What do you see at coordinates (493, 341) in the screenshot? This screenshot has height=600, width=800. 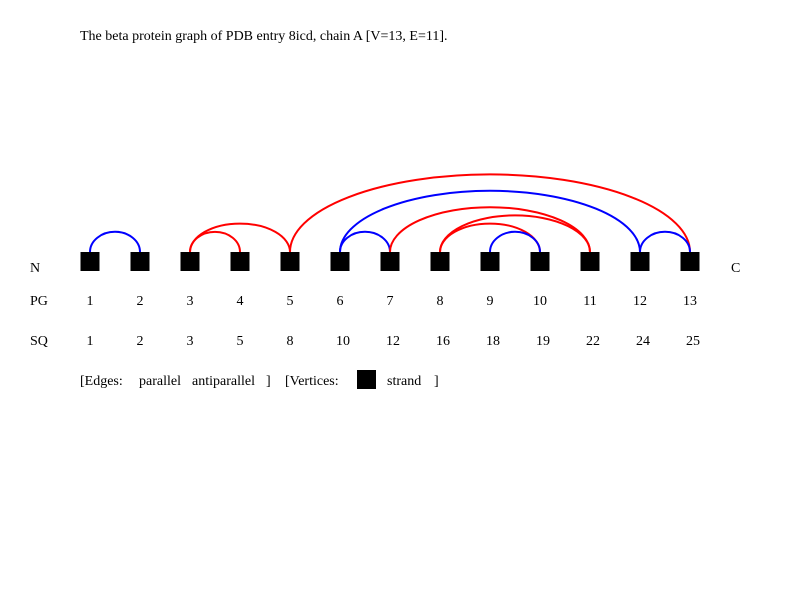 I see `sq-label-9: 18` at bounding box center [493, 341].